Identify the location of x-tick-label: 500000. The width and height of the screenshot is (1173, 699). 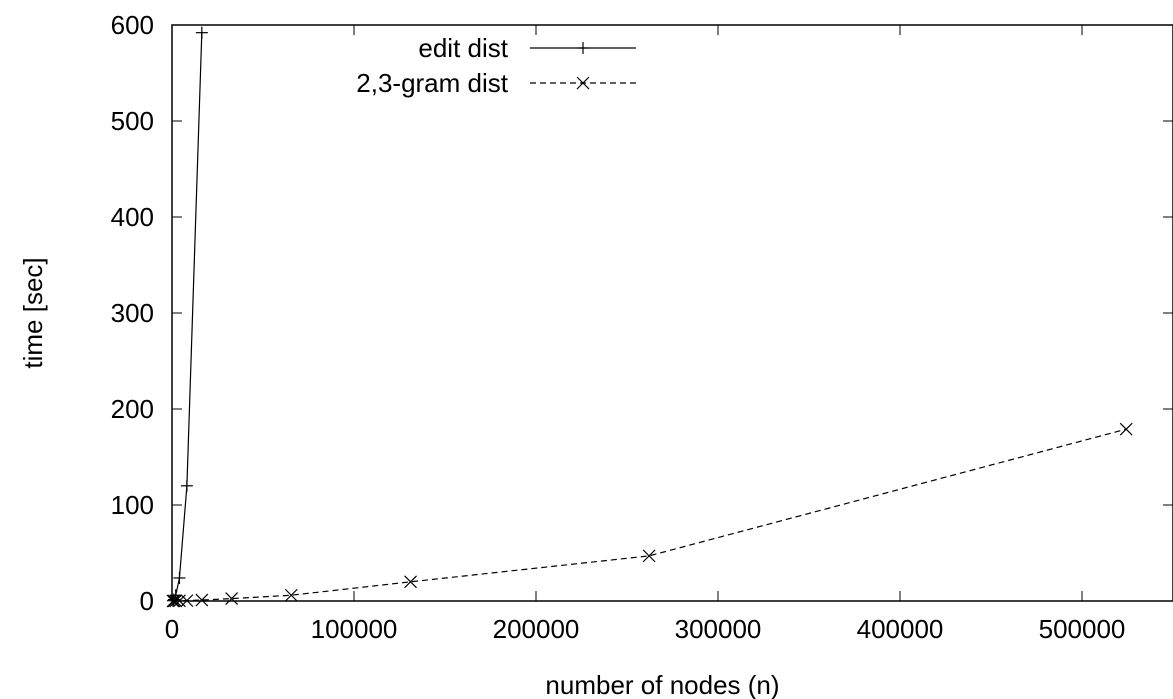
(1082, 629).